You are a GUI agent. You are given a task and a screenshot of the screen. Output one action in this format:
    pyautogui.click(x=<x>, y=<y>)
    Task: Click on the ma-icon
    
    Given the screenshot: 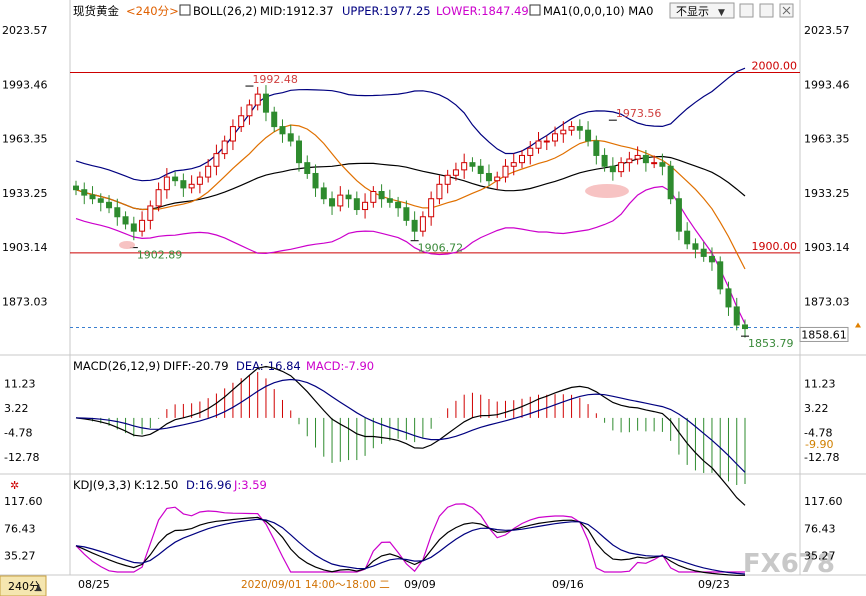 What is the action you would take?
    pyautogui.click(x=535, y=10)
    